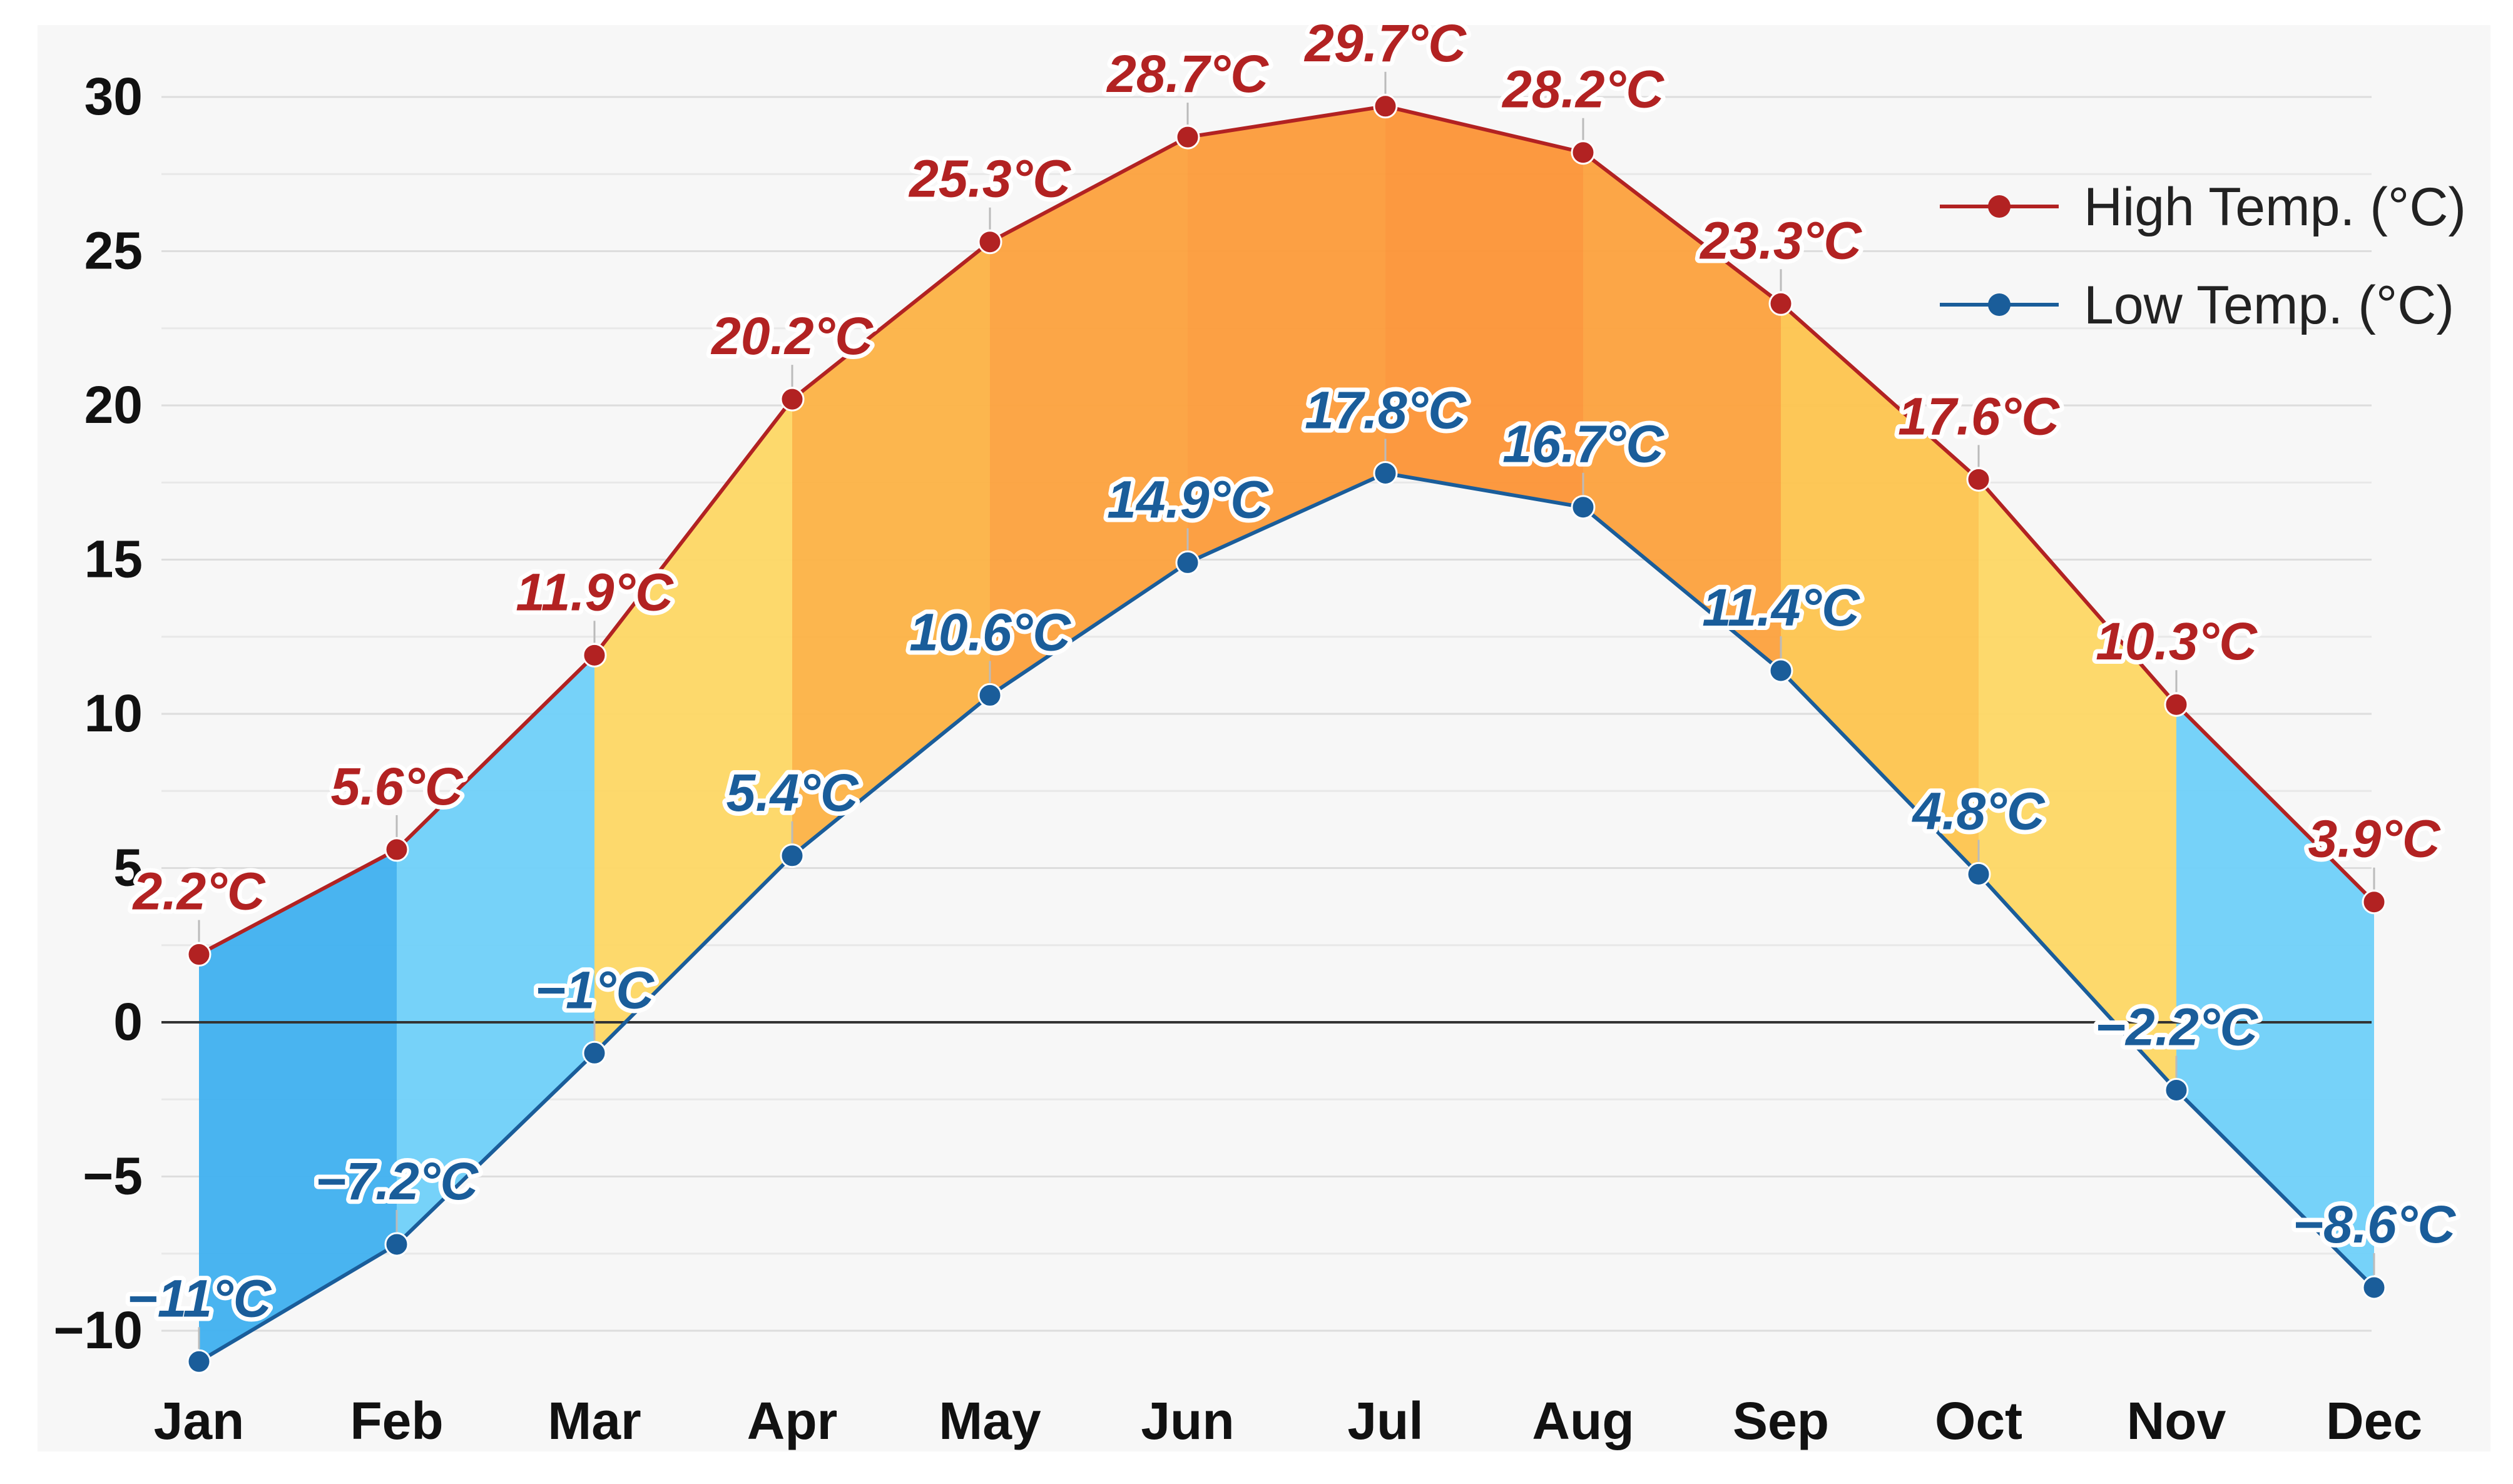 This screenshot has height=1484, width=2513. I want to click on low-data-label: 5.4°C, so click(792, 792).